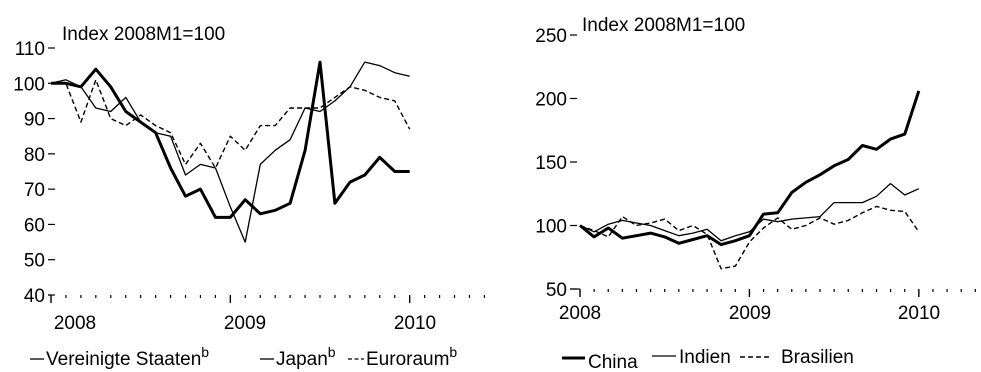 This screenshot has width=981, height=372. I want to click on left-x-tick-label-2009: 2009, so click(245, 323).